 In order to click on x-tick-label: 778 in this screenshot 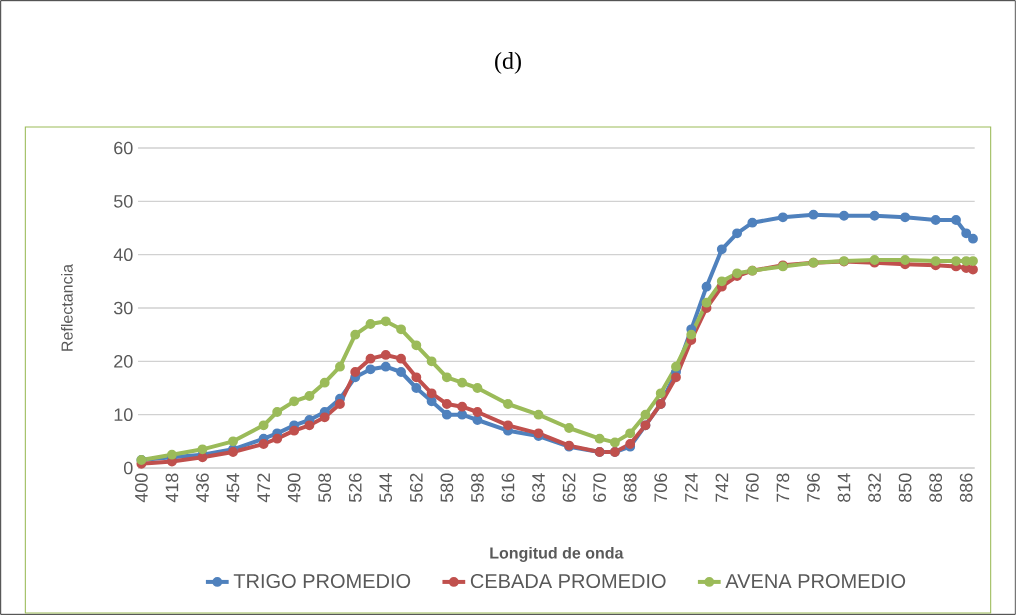, I will do `click(783, 487)`.